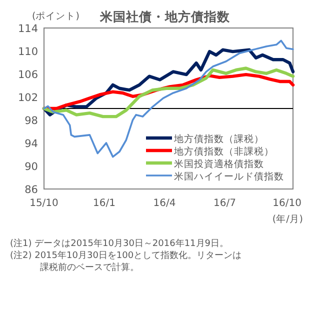 The image size is (331, 320). I want to click on y-tick-label: 98, so click(31, 121).